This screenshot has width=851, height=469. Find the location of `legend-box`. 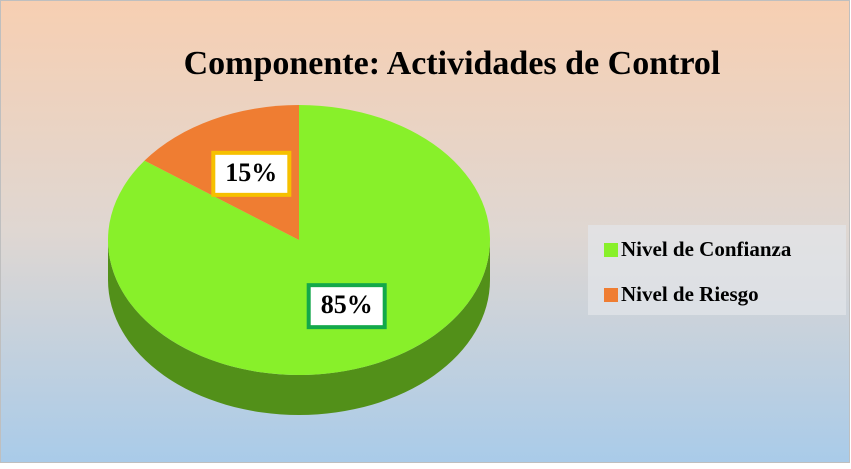

legend-box is located at coordinates (717, 270).